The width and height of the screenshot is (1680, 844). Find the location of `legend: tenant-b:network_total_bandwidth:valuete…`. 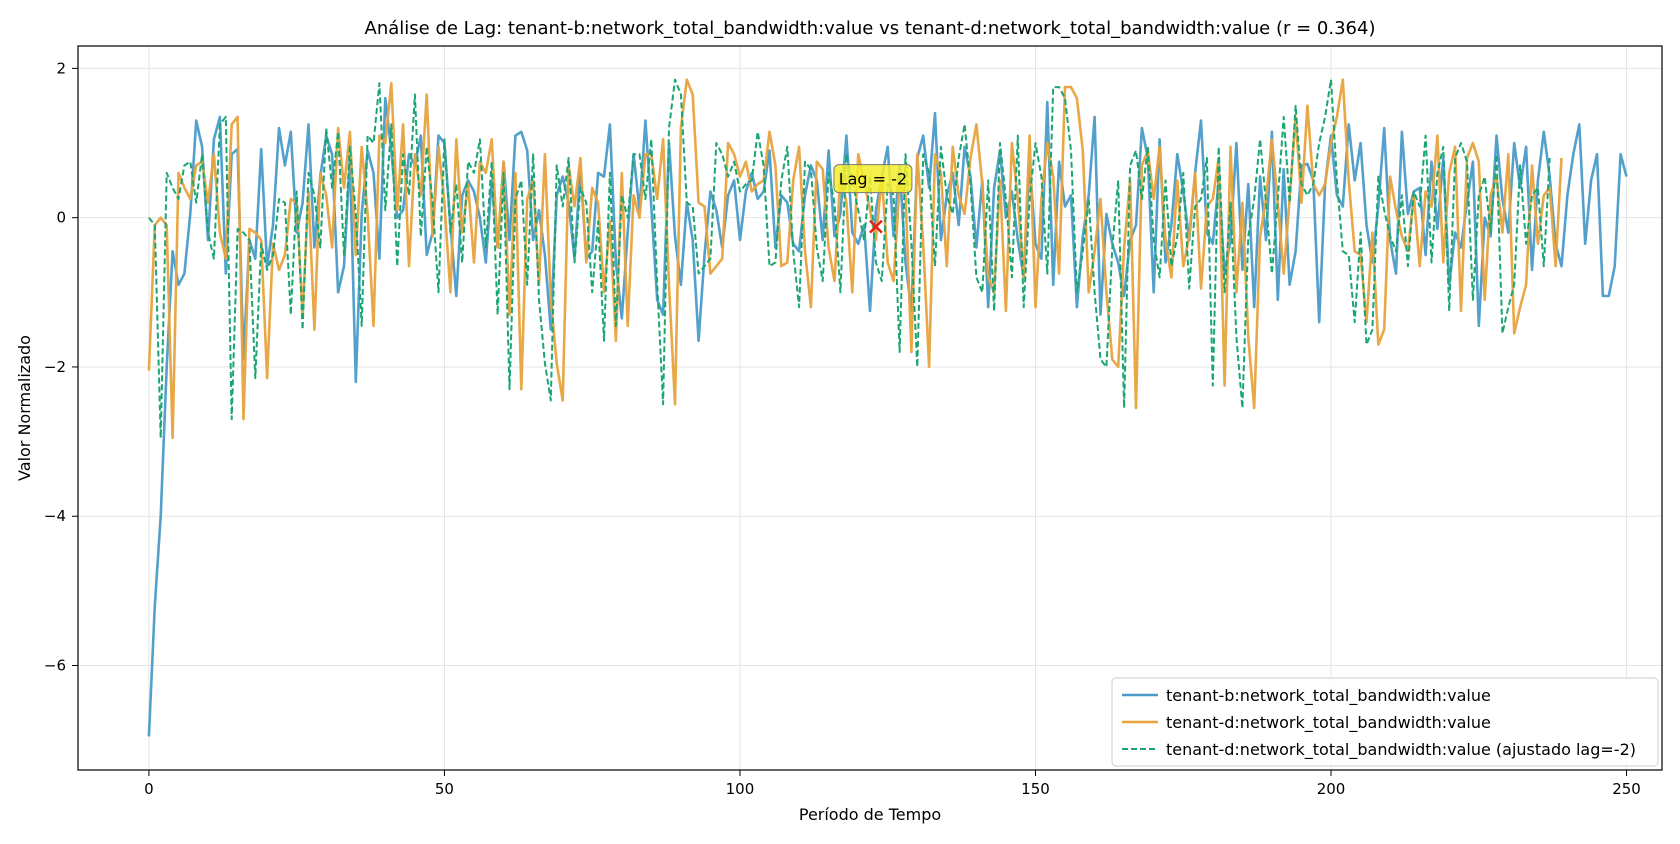

legend: tenant-b:network_total_bandwidth:valuete… is located at coordinates (1385, 722).